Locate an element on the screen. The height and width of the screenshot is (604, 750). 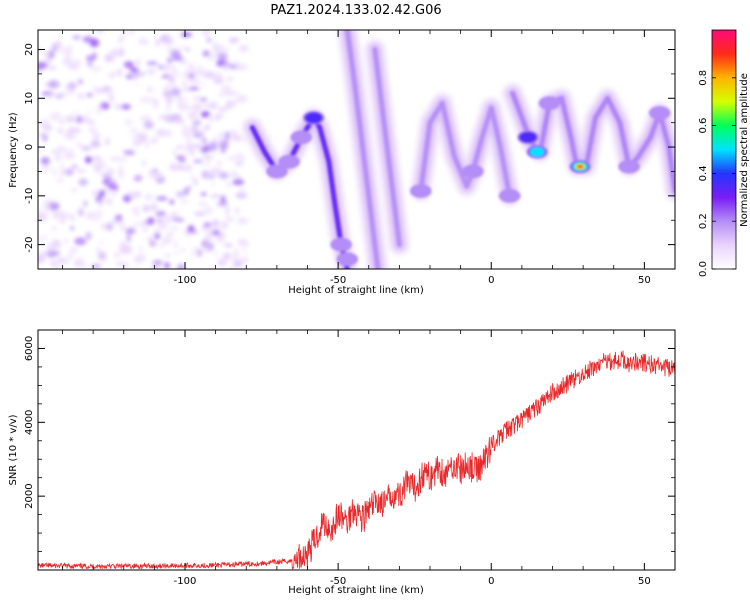
colorbar-label: Normalized spectral amplitude is located at coordinates (744, 150).